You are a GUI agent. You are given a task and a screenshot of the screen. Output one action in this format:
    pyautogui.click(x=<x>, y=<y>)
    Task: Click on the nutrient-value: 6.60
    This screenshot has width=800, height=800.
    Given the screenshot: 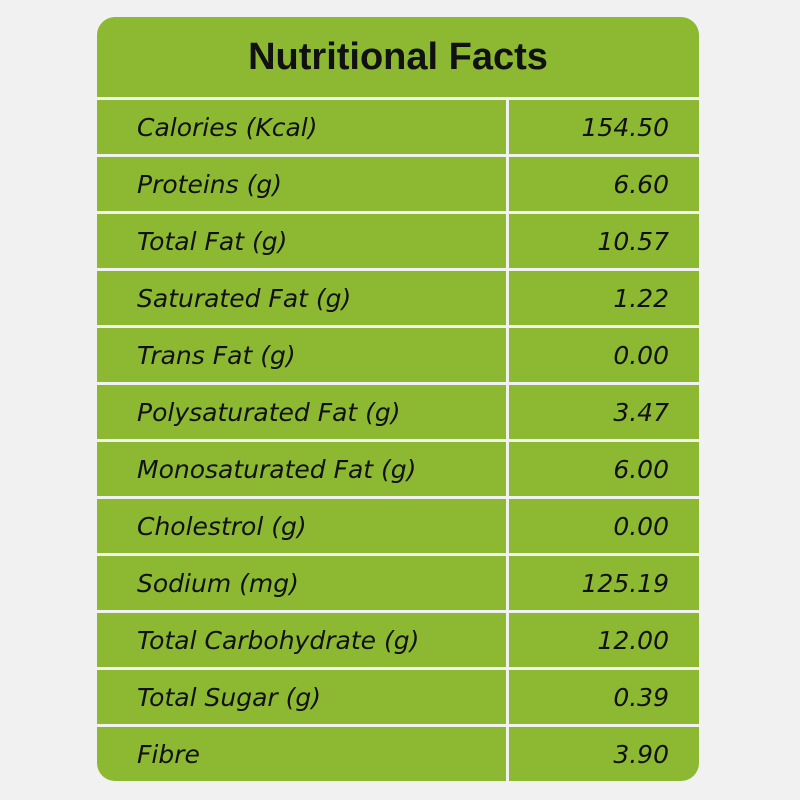 What is the action you would take?
    pyautogui.click(x=641, y=184)
    